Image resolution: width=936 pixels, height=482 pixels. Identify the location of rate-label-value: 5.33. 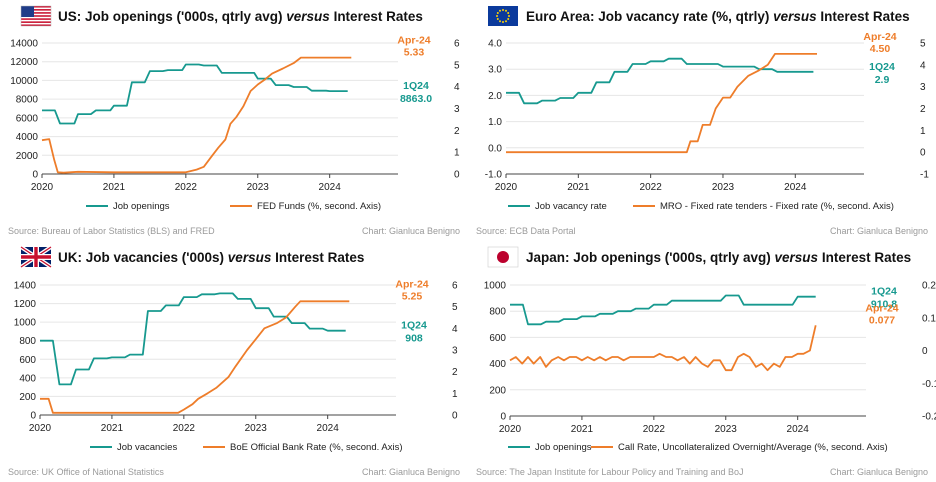
(414, 53).